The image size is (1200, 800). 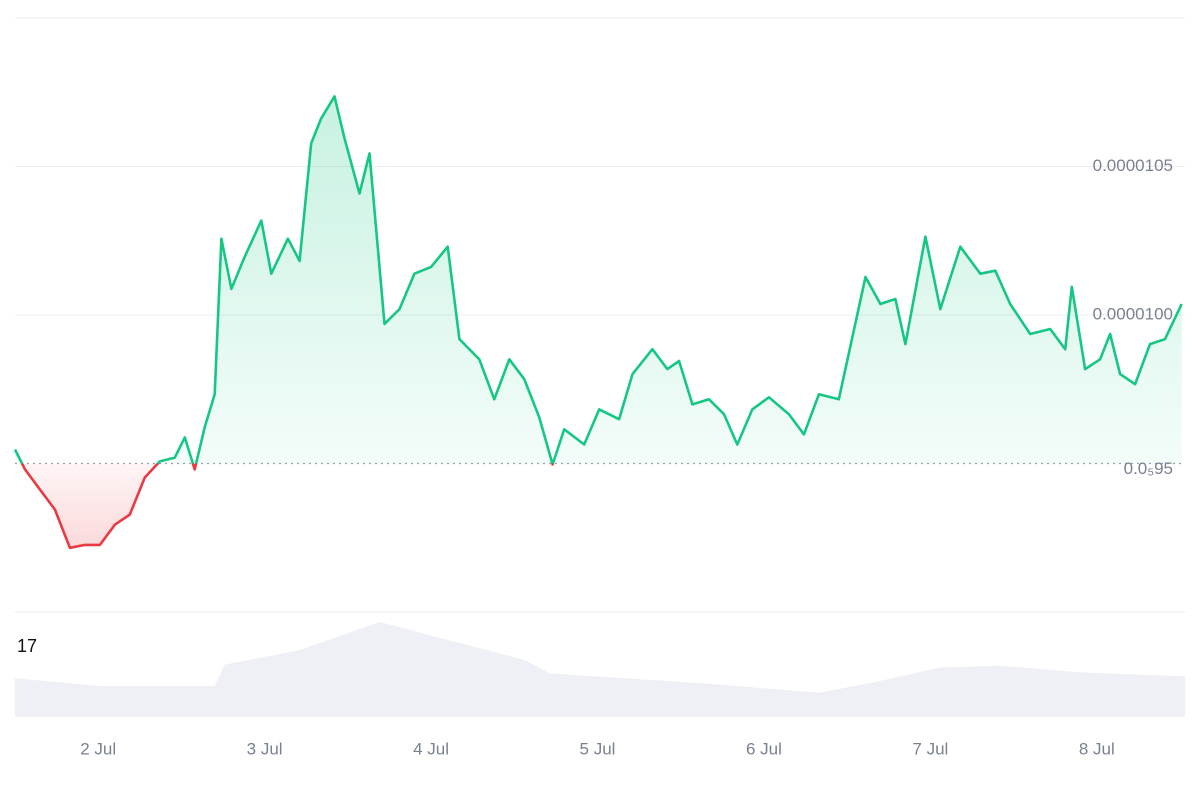 I want to click on x-tick-label: 8 Jul, so click(x=1097, y=748).